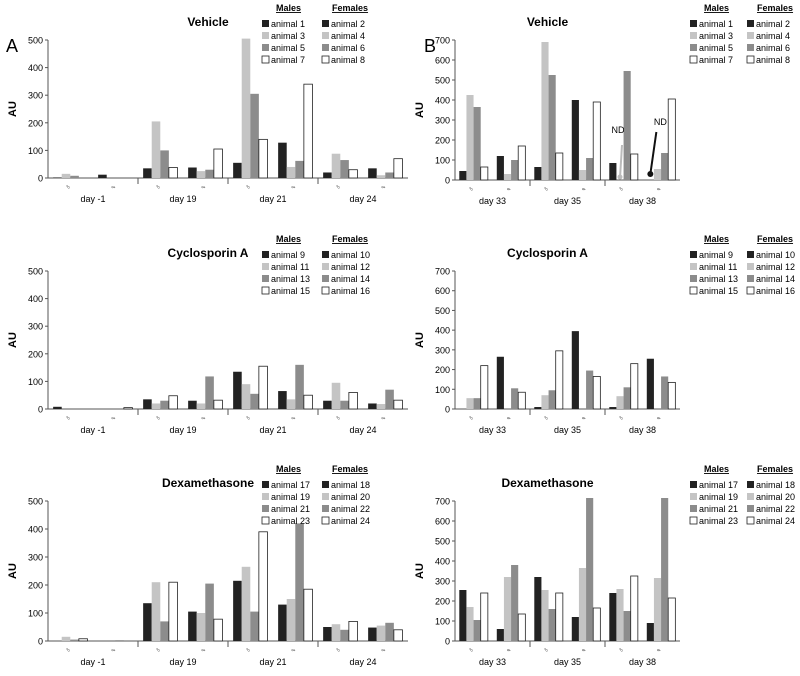 The image size is (800, 676). What do you see at coordinates (716, 239) in the screenshot?
I see `chart4-legend-males-header: Males` at bounding box center [716, 239].